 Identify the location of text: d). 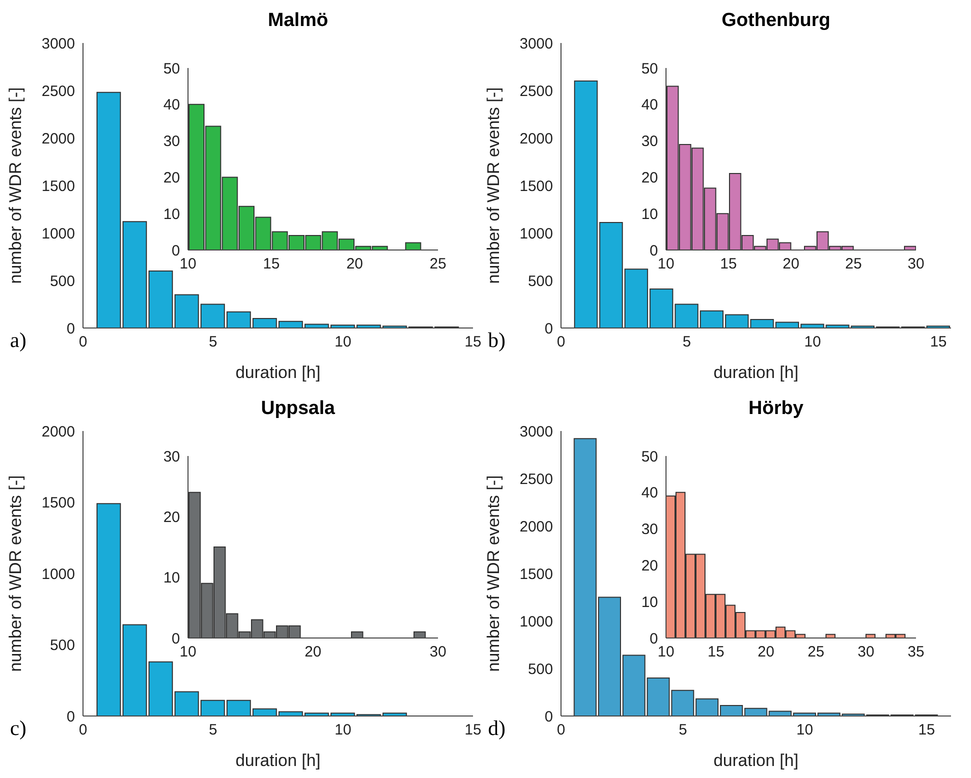
(497, 728).